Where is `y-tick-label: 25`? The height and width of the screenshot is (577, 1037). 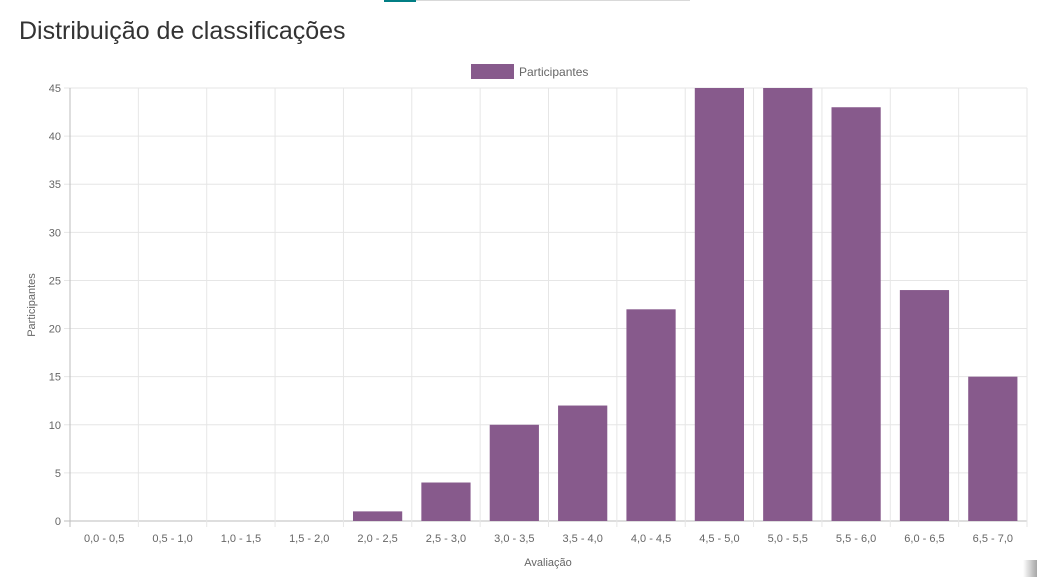 y-tick-label: 25 is located at coordinates (55, 281).